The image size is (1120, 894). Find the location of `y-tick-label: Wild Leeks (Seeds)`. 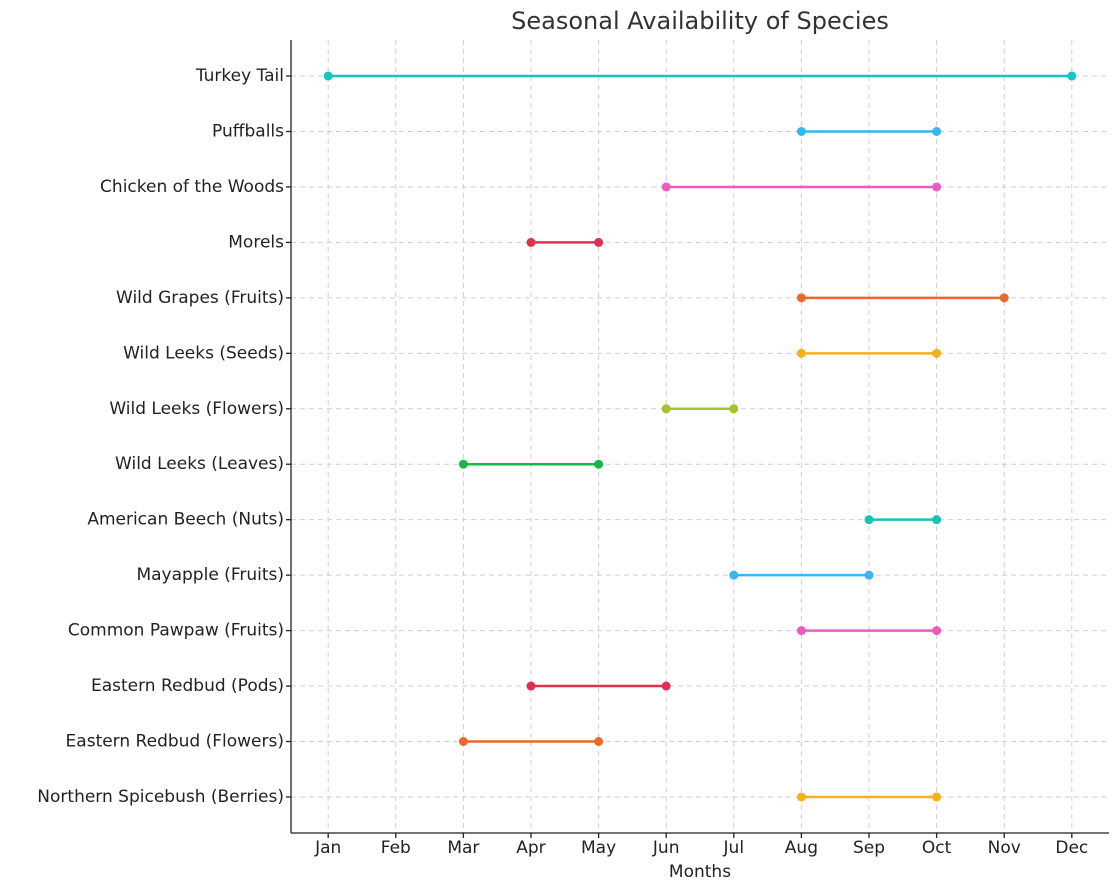

y-tick-label: Wild Leeks (Seeds) is located at coordinates (203, 353).